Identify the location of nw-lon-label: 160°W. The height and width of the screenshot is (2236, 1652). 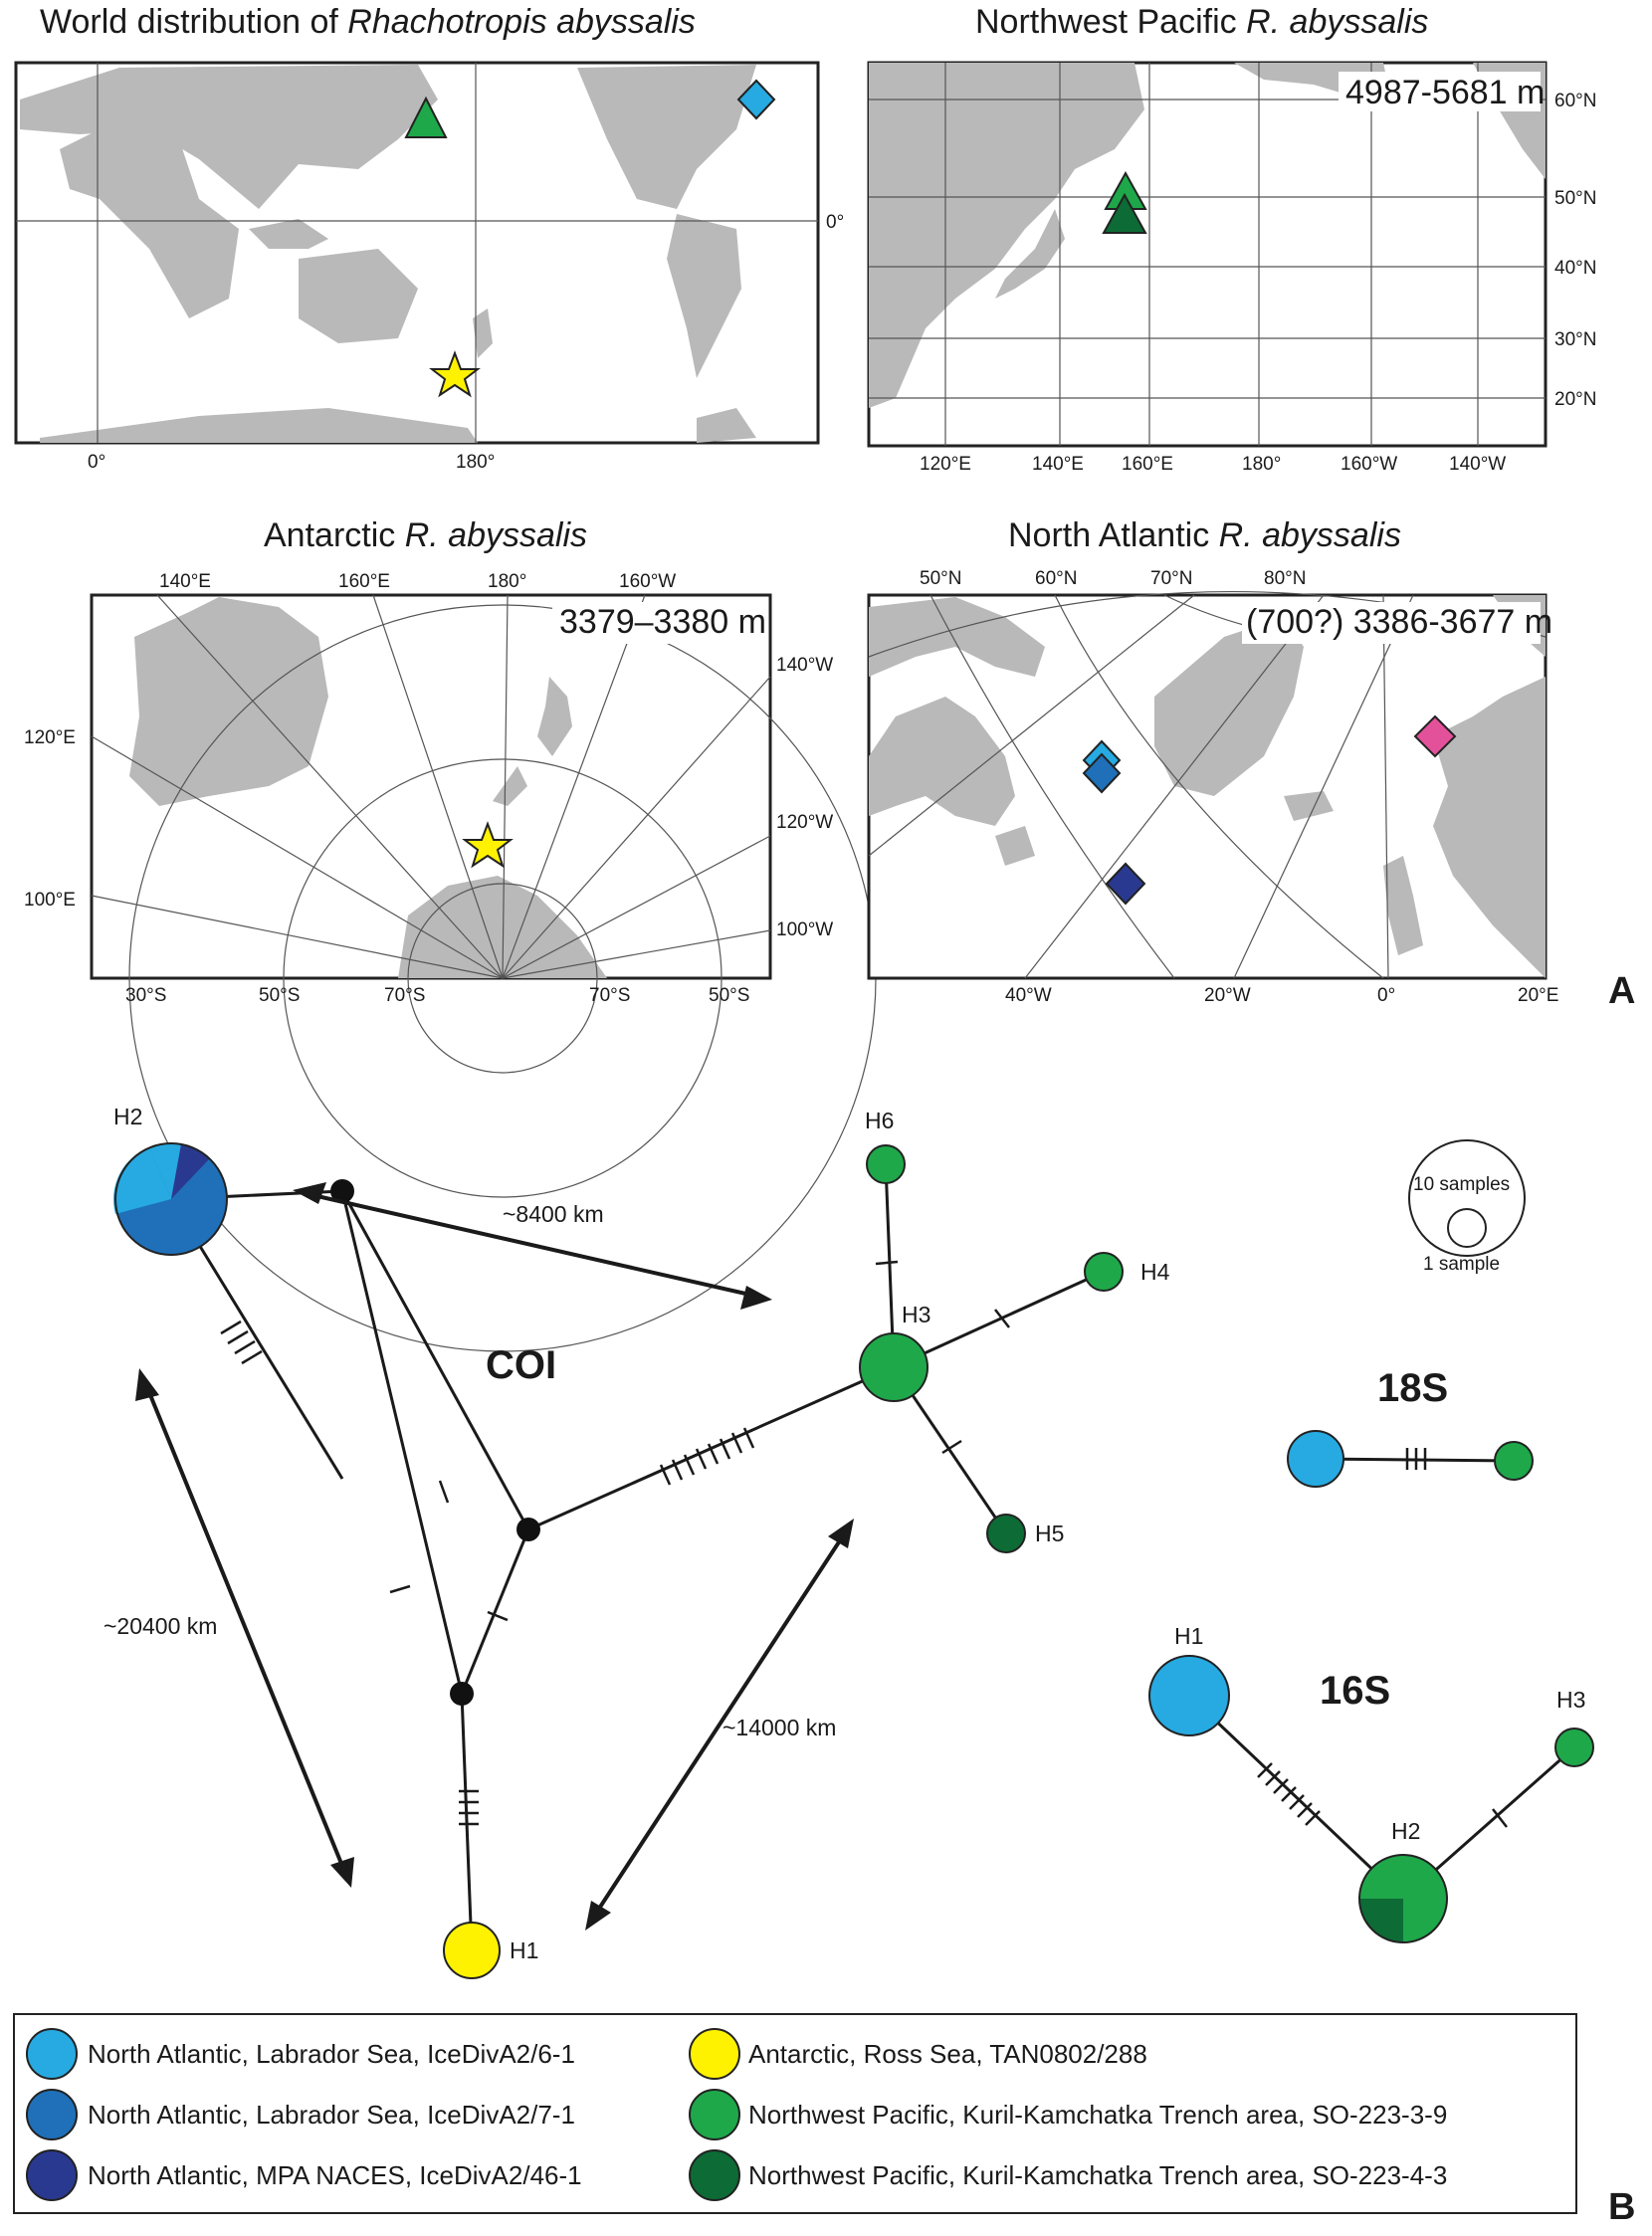
(1369, 464).